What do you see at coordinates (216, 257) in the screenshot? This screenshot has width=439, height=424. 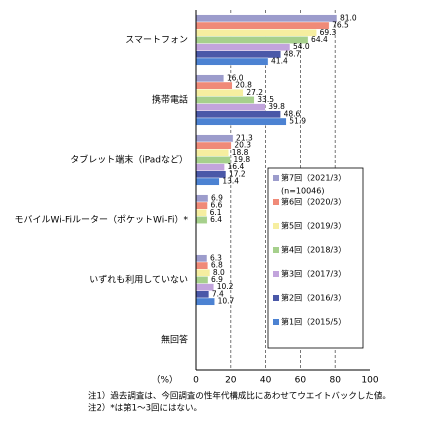 I see `value-label: 6.3` at bounding box center [216, 257].